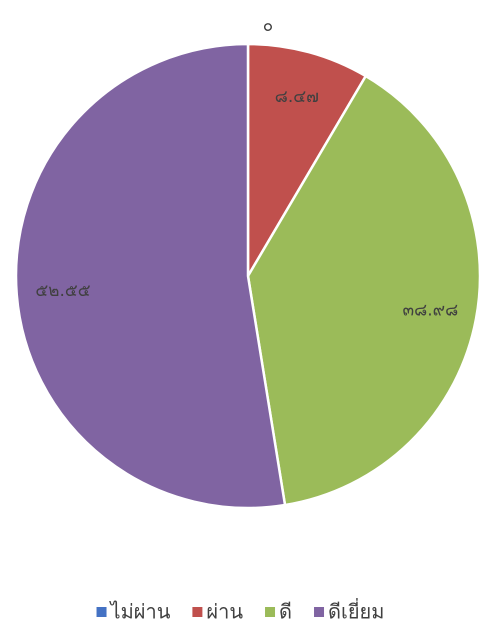  What do you see at coordinates (431, 310) in the screenshot?
I see `data-label: ๓๘.๙๘` at bounding box center [431, 310].